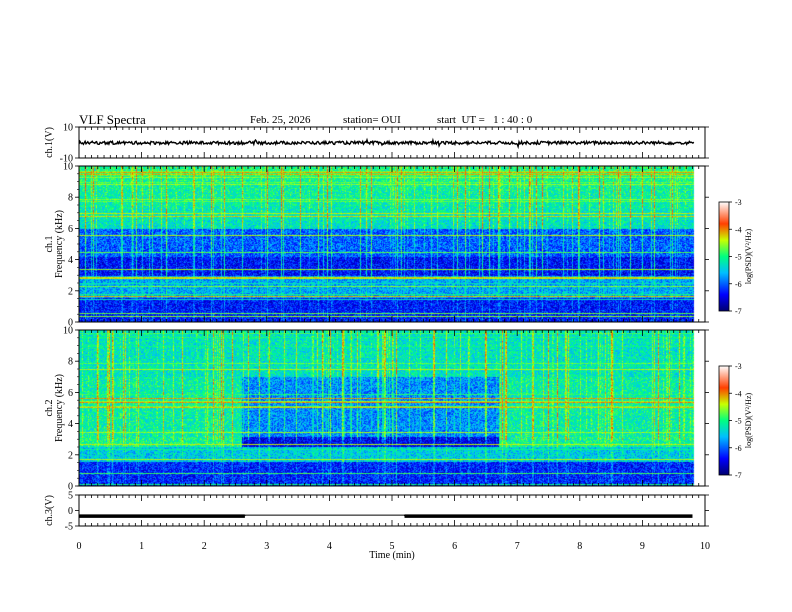 The image size is (792, 612). I want to click on x-tick-label: 8, so click(579, 546).